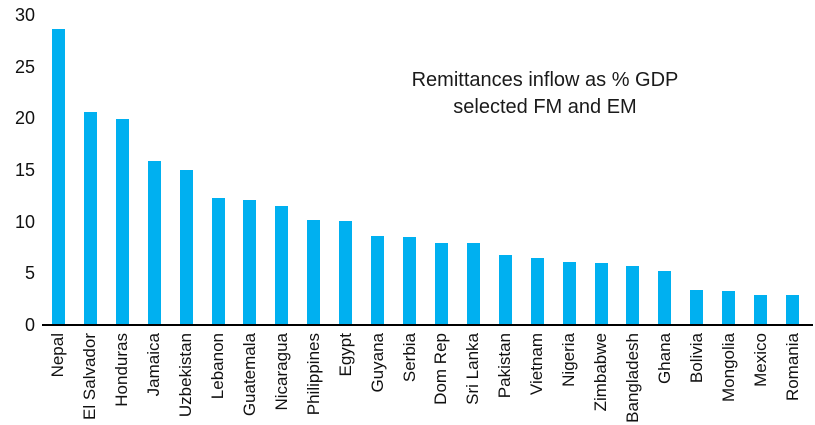 The image size is (815, 425). Describe the element at coordinates (218, 366) in the screenshot. I see `x-axis-label: Lebanon` at that location.